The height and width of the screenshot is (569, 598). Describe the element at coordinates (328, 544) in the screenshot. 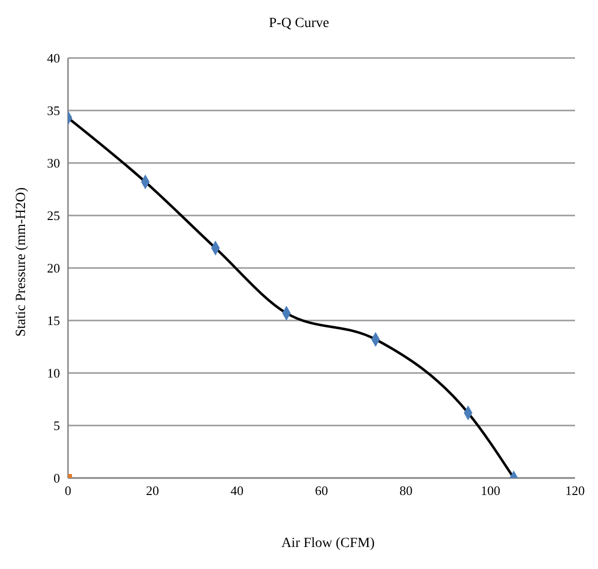

I see `x-axis-title: Air Flow (CFM)` at that location.